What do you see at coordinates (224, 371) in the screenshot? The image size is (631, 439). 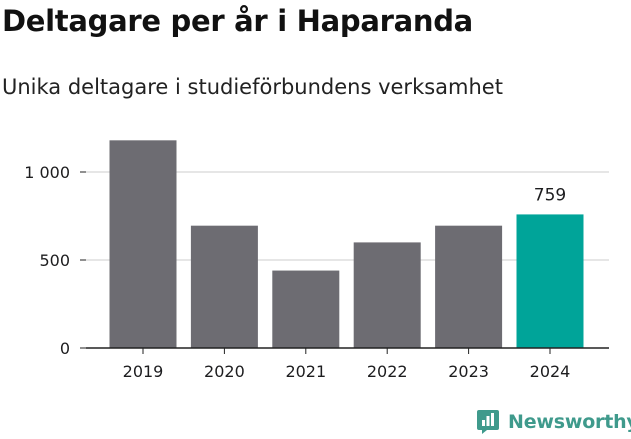 I see `x-tick-label: 2020` at bounding box center [224, 371].